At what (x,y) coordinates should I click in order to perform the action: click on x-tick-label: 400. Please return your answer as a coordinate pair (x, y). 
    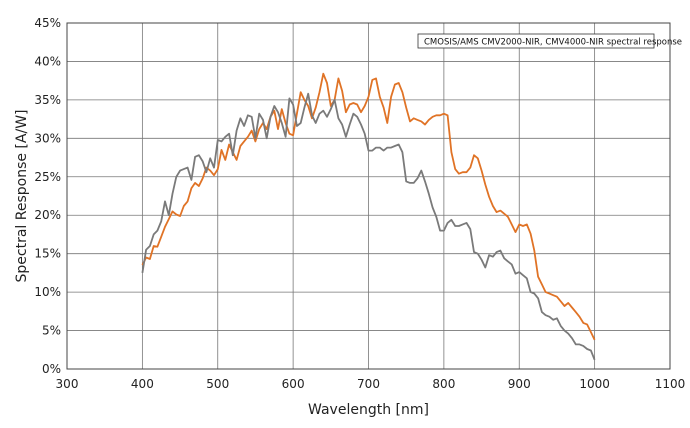
    Looking at the image, I should click on (142, 384).